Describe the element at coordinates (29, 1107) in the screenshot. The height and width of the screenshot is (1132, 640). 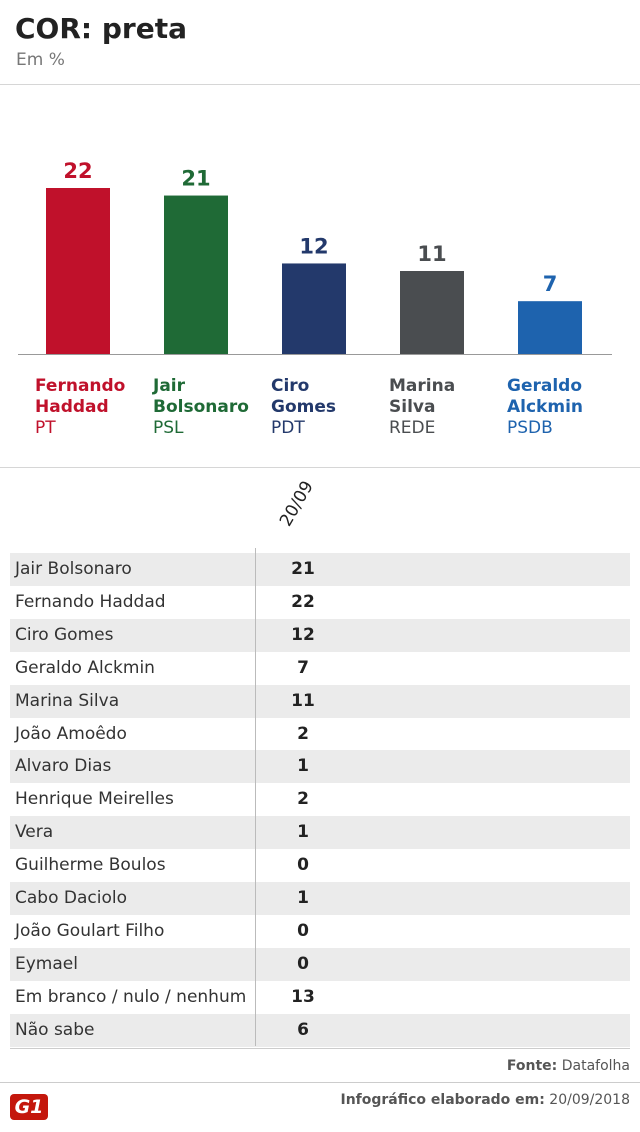
I see `logo: G1` at that location.